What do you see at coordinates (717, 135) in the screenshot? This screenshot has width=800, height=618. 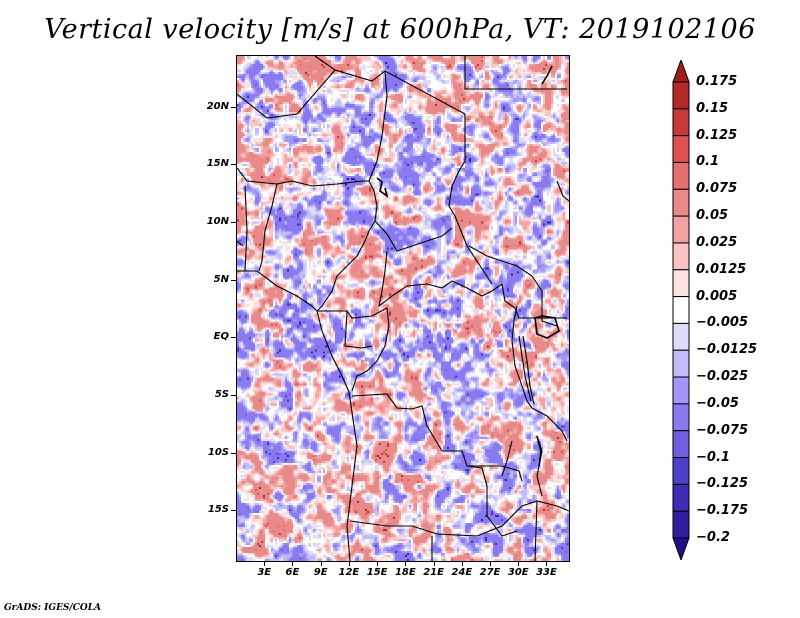 I see `colorbar-level-label: 0.125` at bounding box center [717, 135].